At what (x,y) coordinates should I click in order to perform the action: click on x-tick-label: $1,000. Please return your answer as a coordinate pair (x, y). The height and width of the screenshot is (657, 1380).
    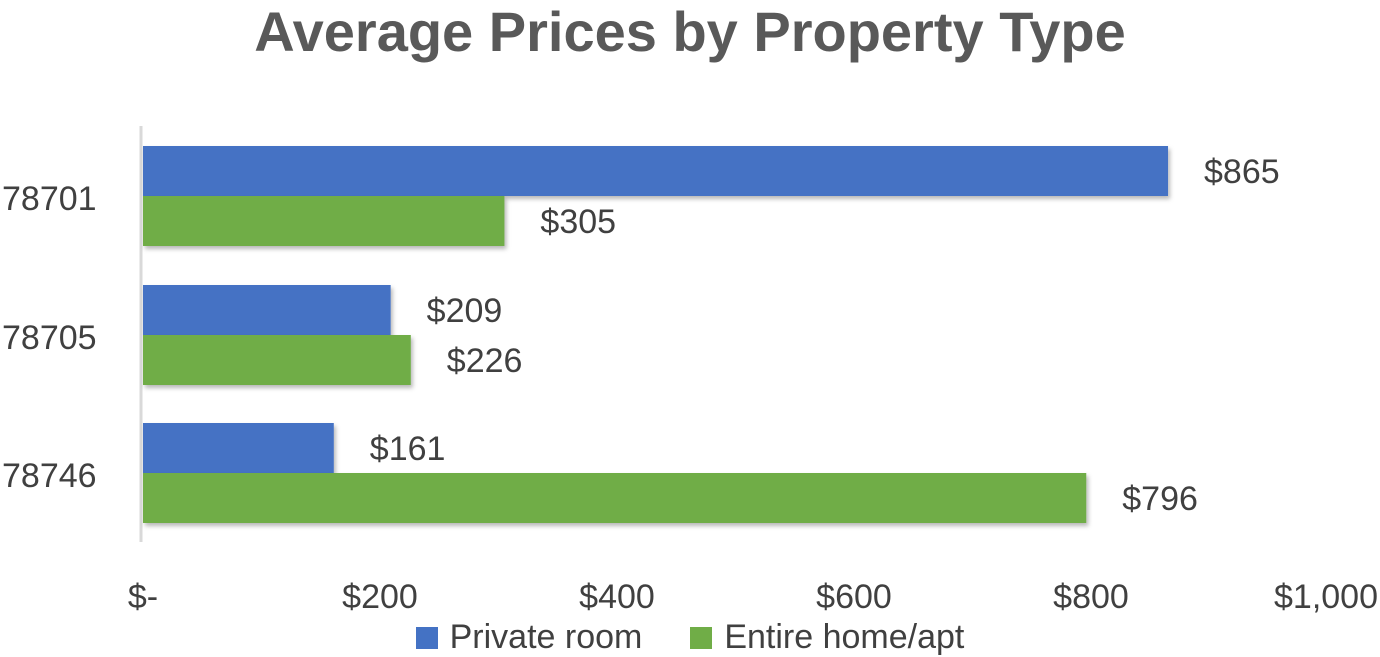
    Looking at the image, I should click on (1326, 597).